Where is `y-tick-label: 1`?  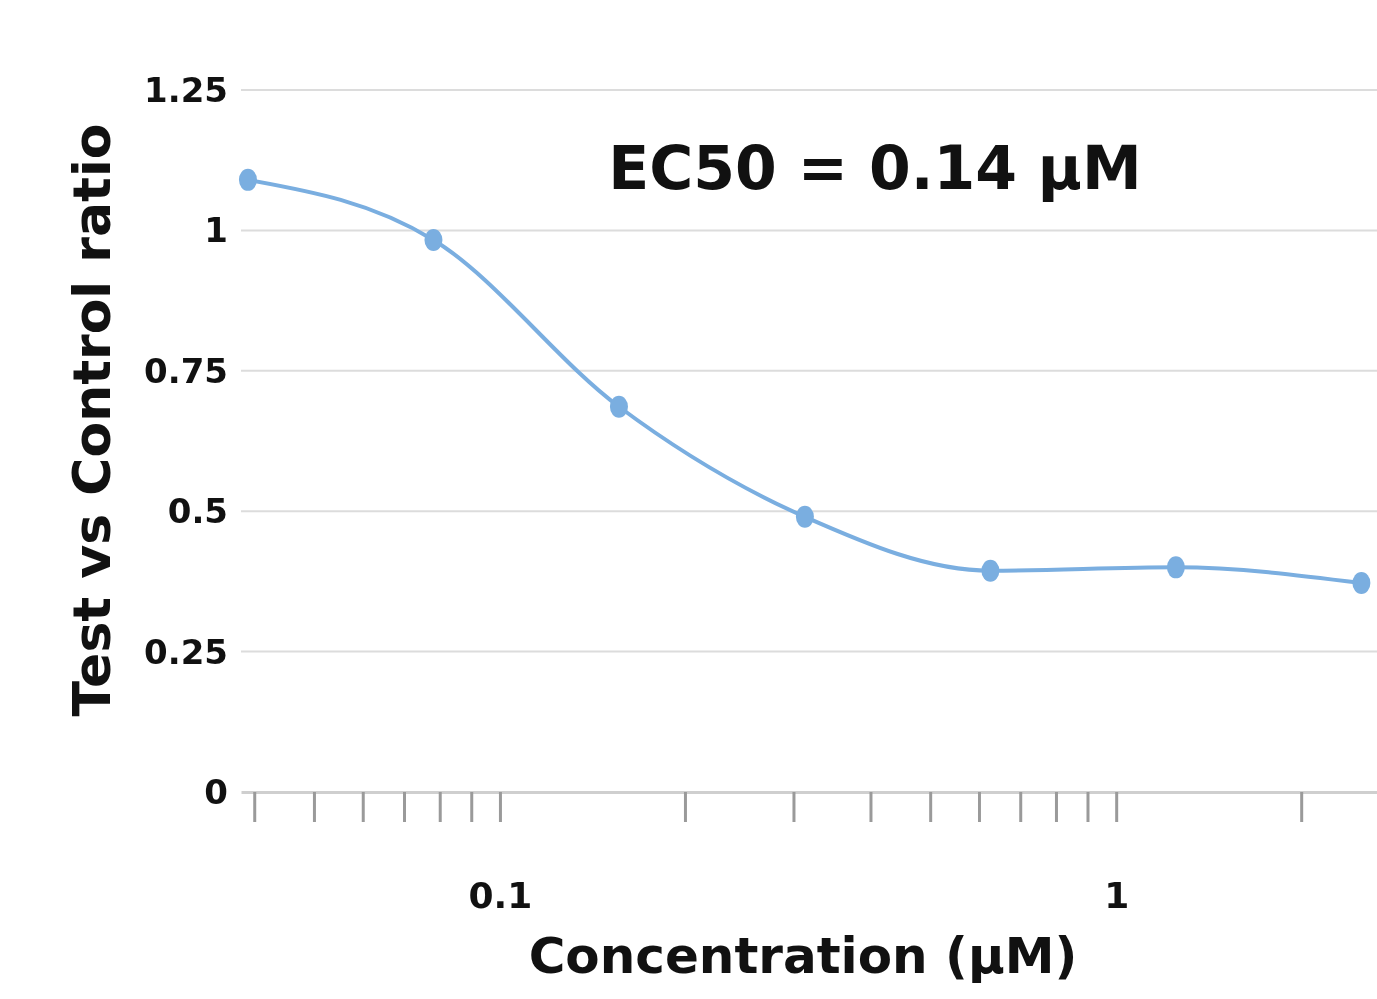
y-tick-label: 1 is located at coordinates (216, 230).